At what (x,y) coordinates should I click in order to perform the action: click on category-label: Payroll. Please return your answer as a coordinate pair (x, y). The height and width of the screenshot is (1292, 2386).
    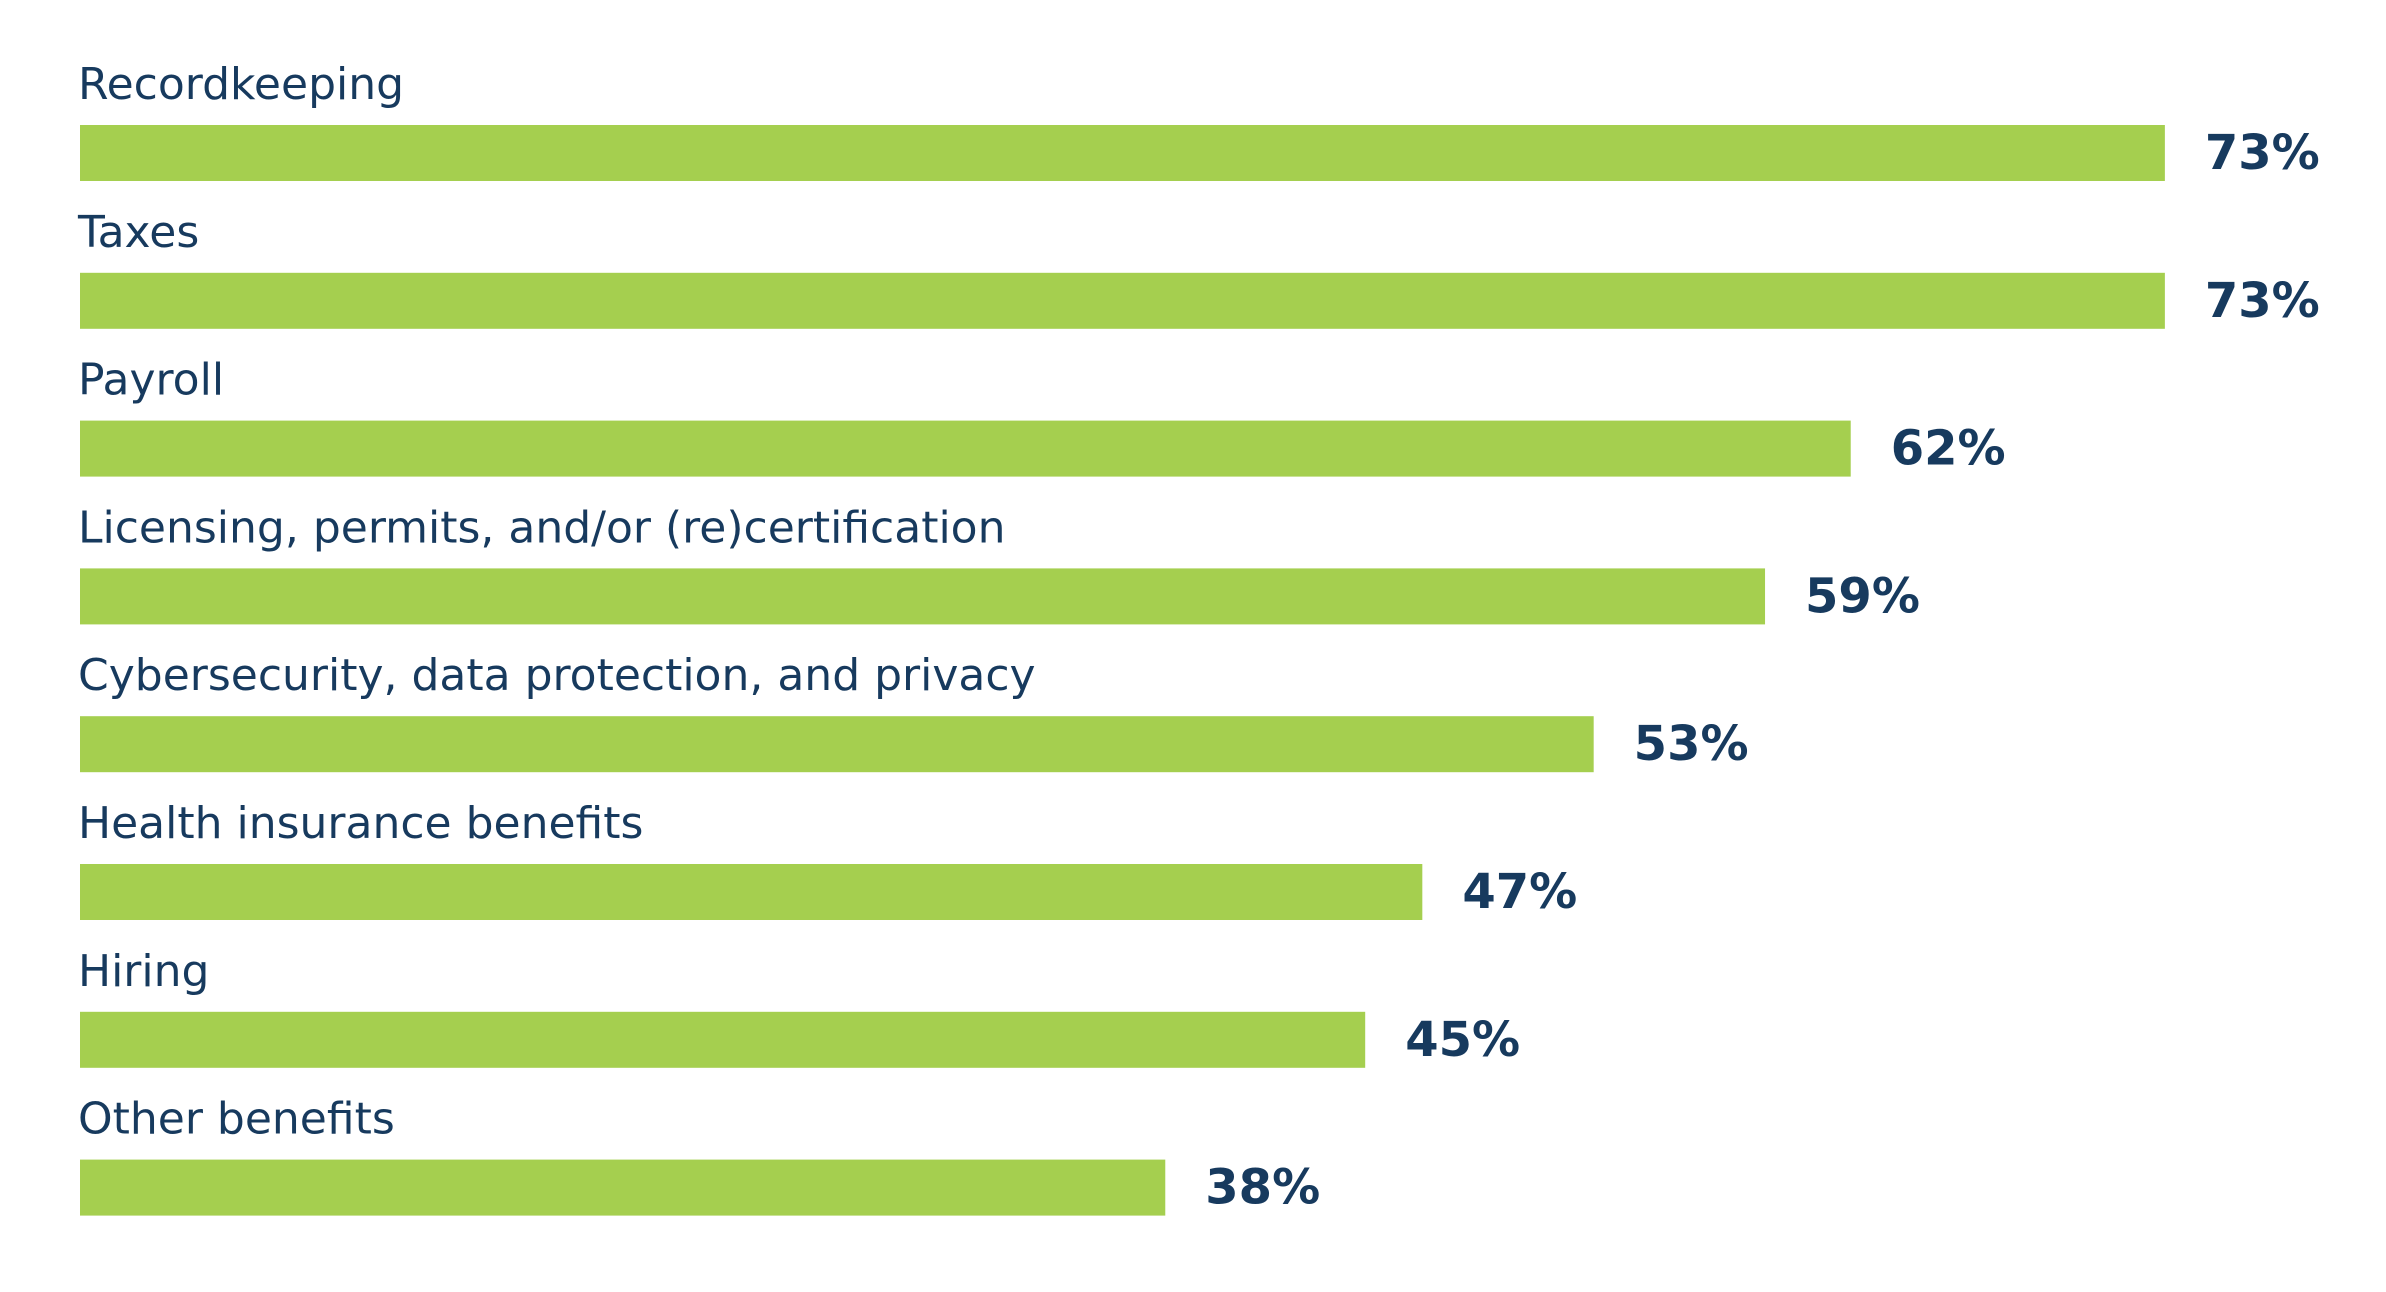
    Looking at the image, I should click on (151, 380).